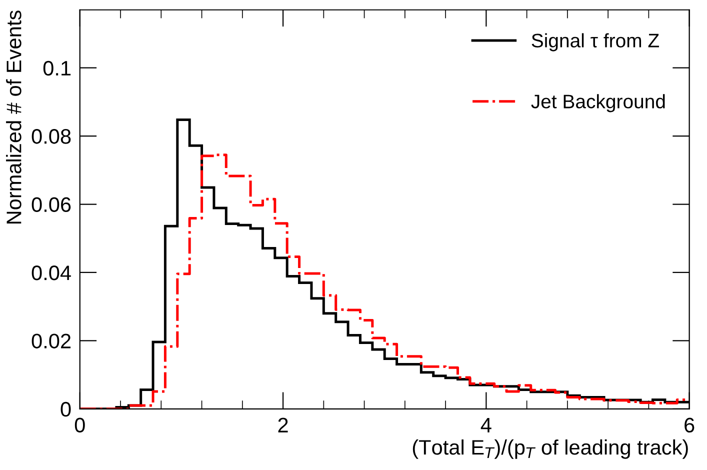 The width and height of the screenshot is (707, 470). I want to click on legend-label: Signal τ from Z, so click(595, 42).